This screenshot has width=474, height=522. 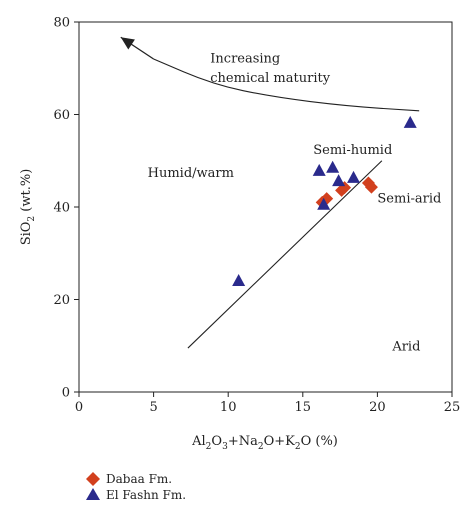 What do you see at coordinates (303, 407) in the screenshot?
I see `x-tick-label: 15` at bounding box center [303, 407].